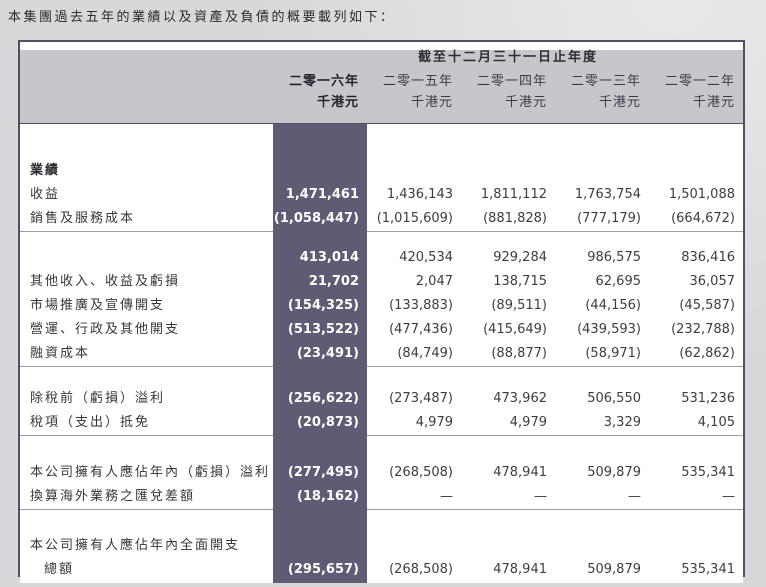  I want to click on highlight-column-2016, so click(320, 353).